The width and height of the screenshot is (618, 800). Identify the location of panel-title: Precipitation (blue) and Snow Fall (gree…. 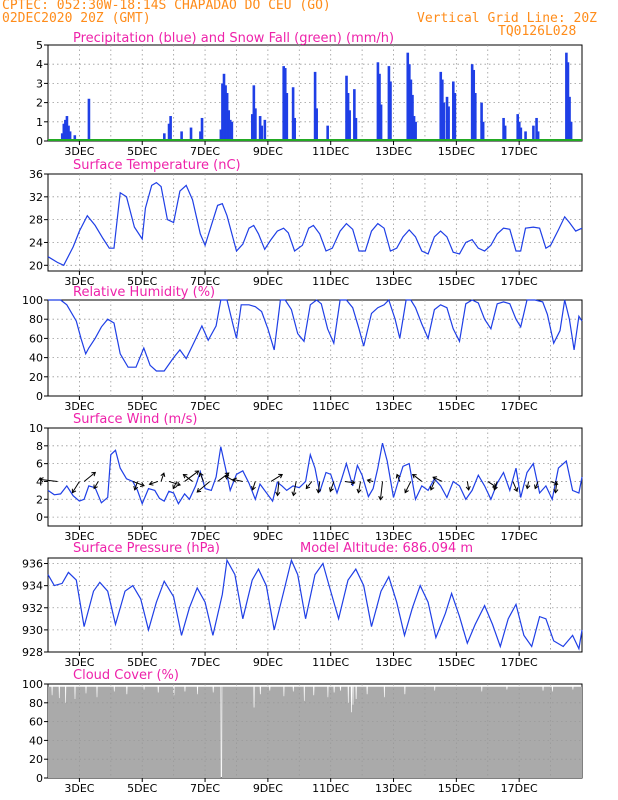
(233, 38).